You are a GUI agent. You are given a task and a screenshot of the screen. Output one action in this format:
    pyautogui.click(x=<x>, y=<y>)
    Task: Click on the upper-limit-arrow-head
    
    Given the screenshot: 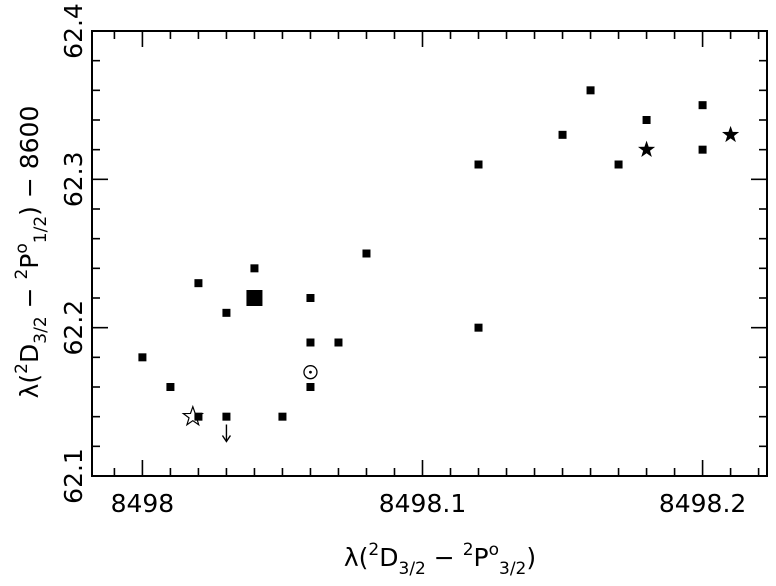 What is the action you would take?
    pyautogui.click(x=226, y=439)
    